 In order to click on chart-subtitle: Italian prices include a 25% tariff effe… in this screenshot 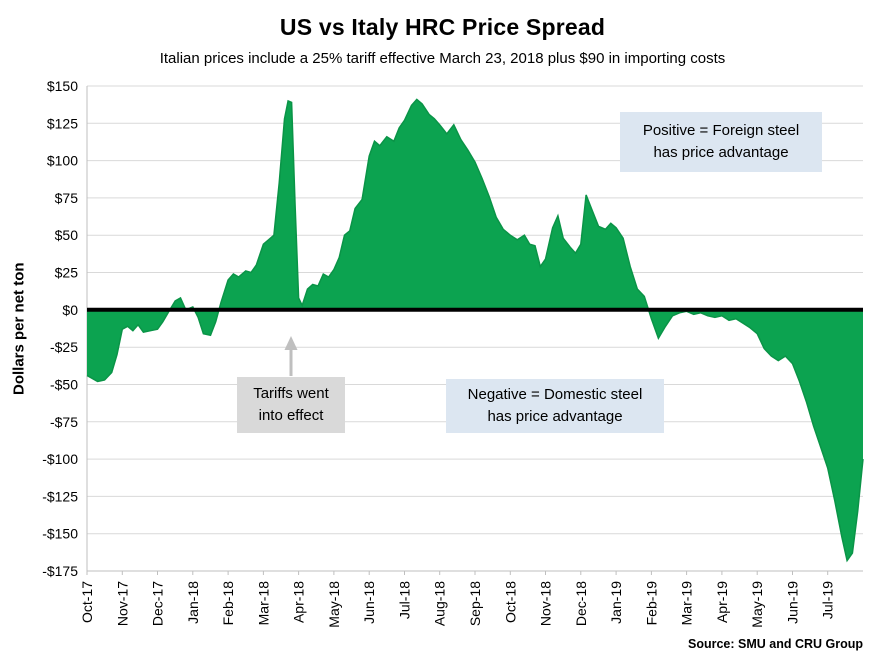, I will do `click(442, 58)`.